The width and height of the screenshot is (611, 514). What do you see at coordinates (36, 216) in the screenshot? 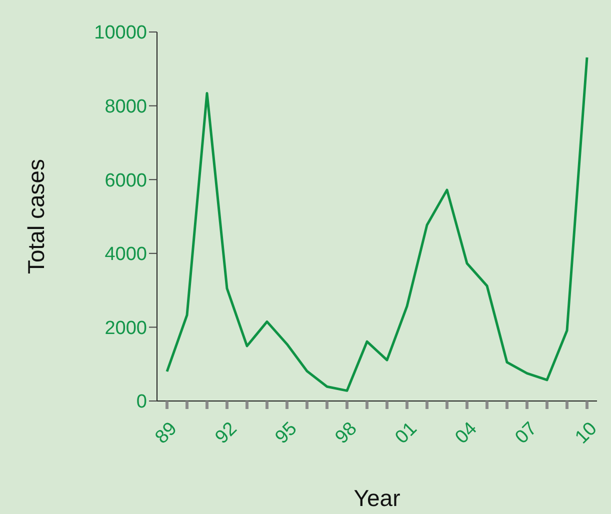
I see `y-axis-title: Total cases` at bounding box center [36, 216].